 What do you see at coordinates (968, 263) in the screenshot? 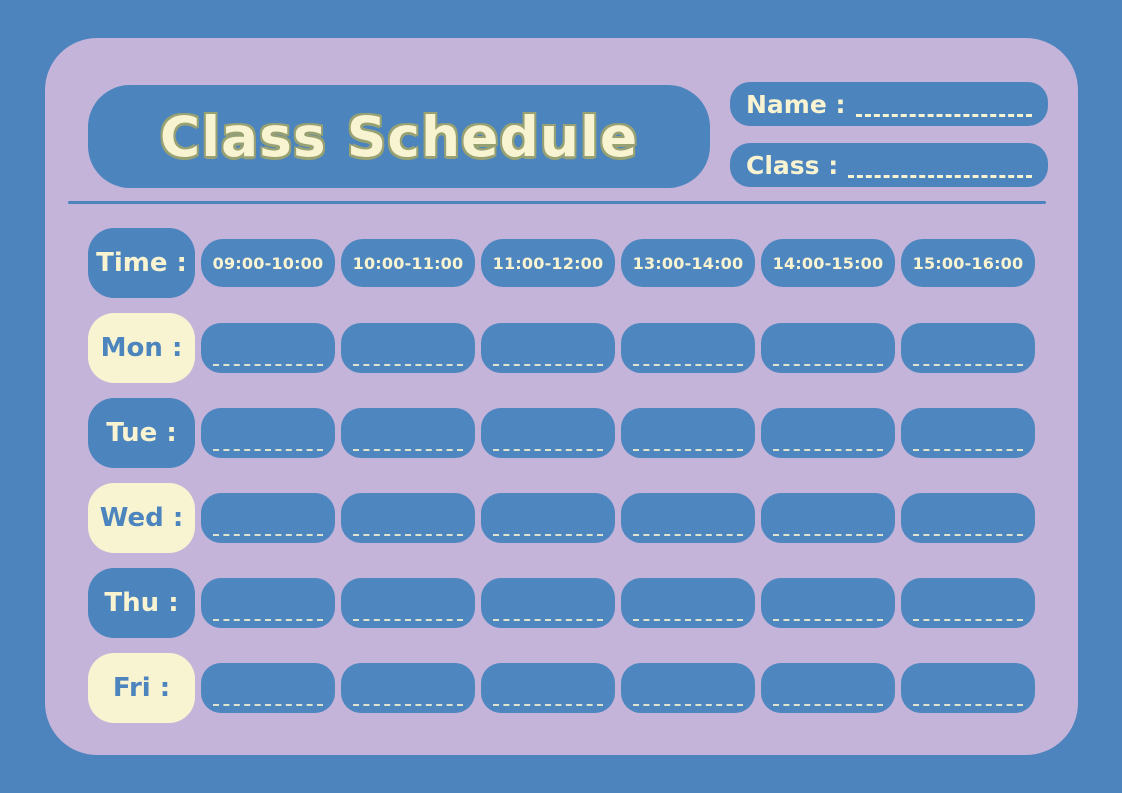
I see `time-slot-6: 15:00-16:00` at bounding box center [968, 263].